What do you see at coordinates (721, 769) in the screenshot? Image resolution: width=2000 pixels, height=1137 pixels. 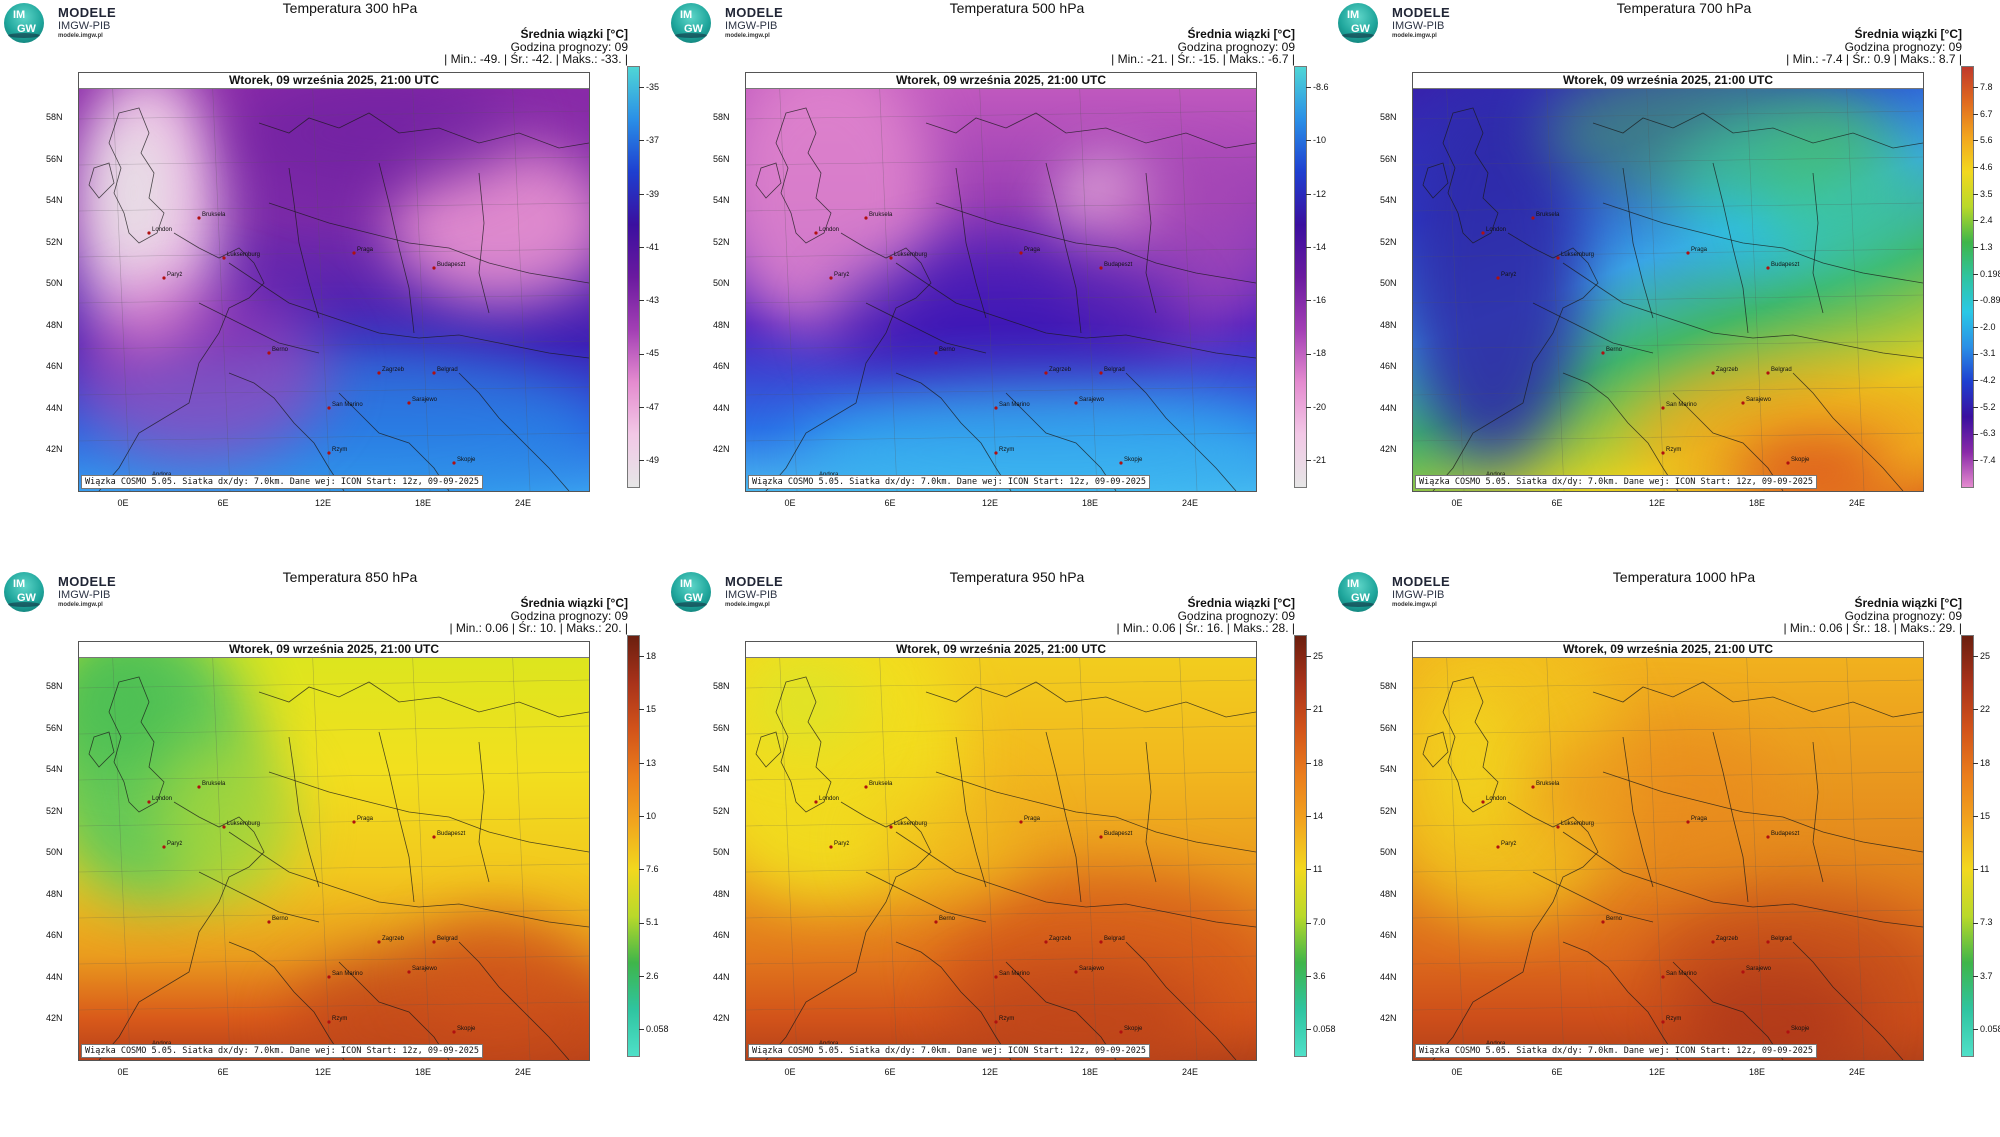 I see `latitude-label: 54N` at bounding box center [721, 769].